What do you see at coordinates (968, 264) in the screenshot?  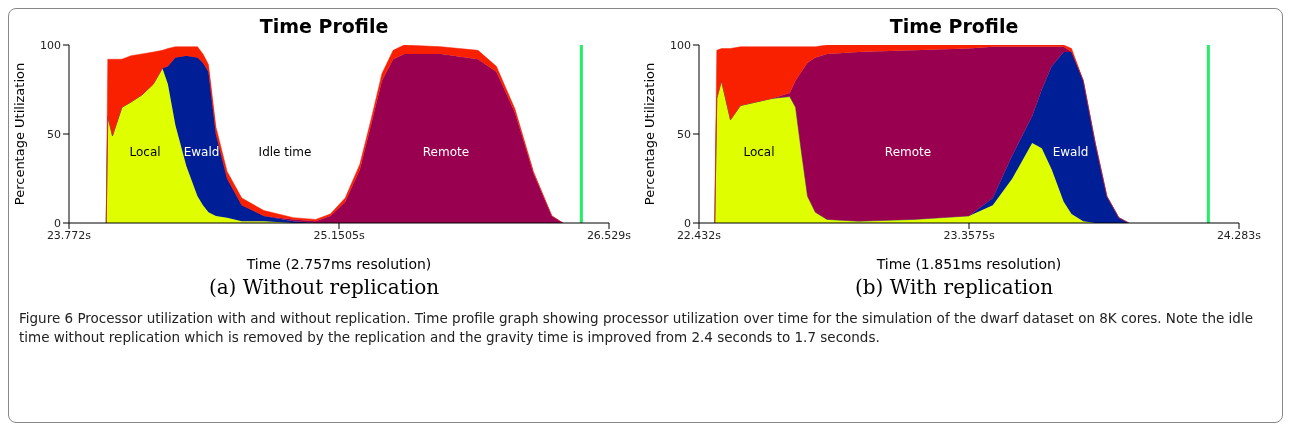 I see `x-axis-title: Time (1.851ms resolution)` at bounding box center [968, 264].